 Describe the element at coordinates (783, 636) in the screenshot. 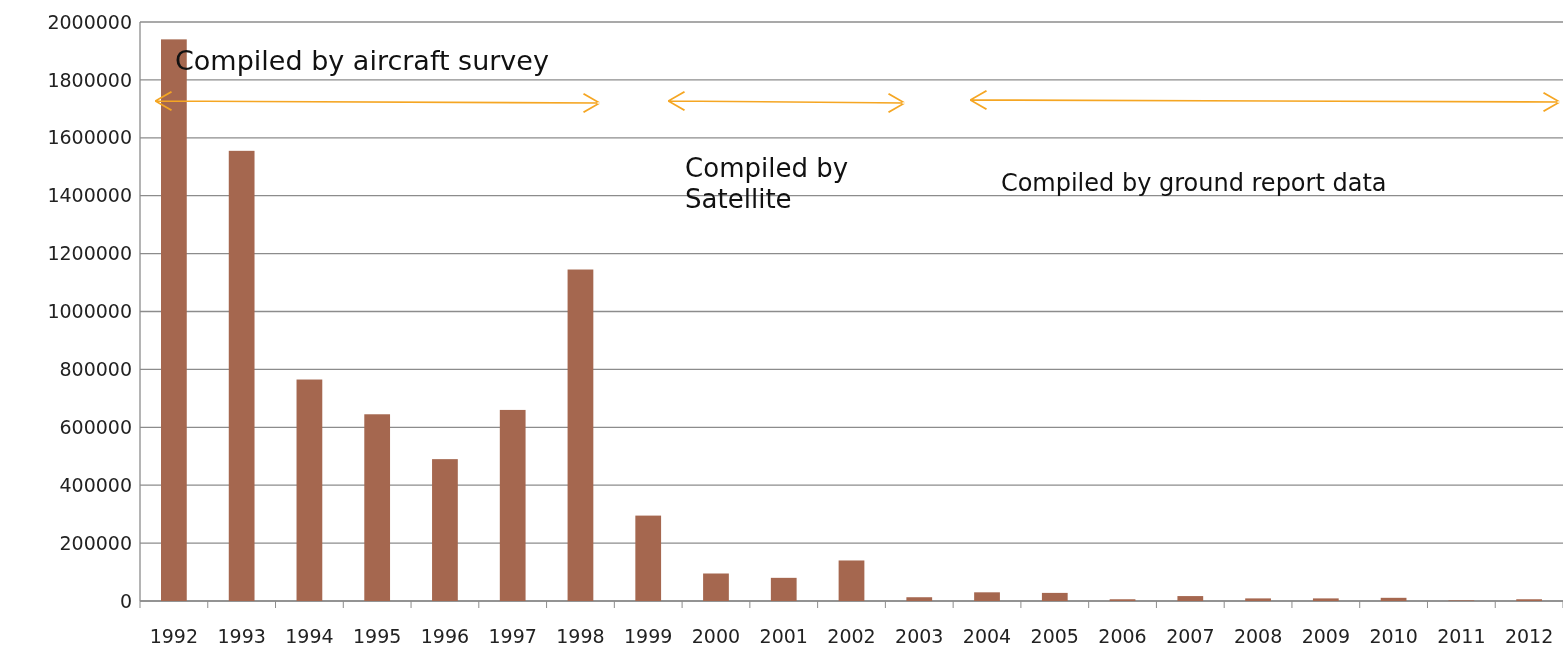

I see `x-tick-label: 2001` at that location.